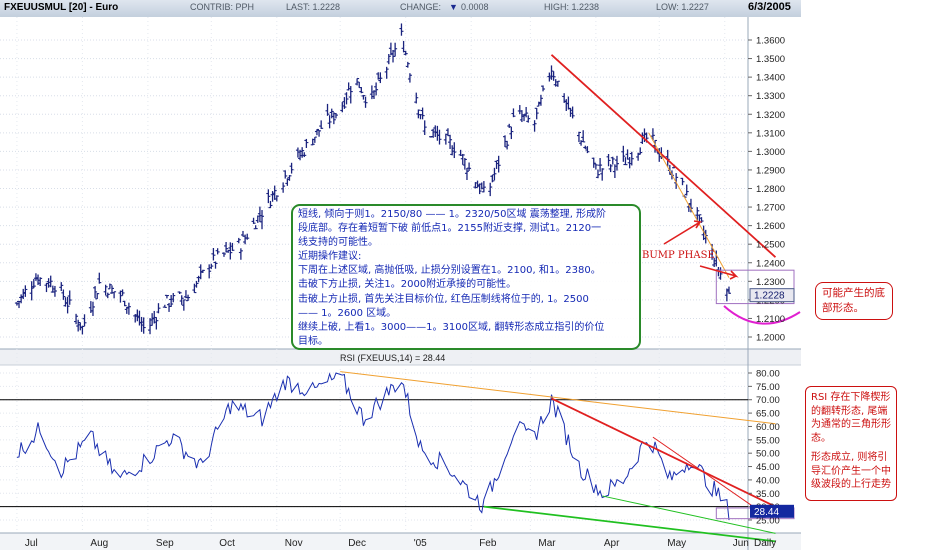  I want to click on resistance-trendline, so click(663, 156).